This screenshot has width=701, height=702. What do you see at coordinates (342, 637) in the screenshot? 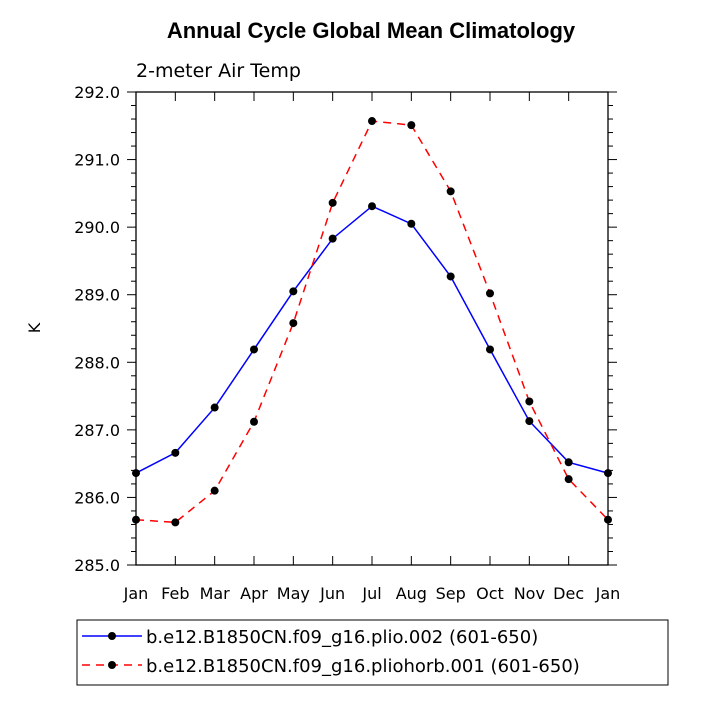
I see `legend-label-series-1: b.e12.B1850CN.f09_g16.plio.002 (601-650)` at bounding box center [342, 637].